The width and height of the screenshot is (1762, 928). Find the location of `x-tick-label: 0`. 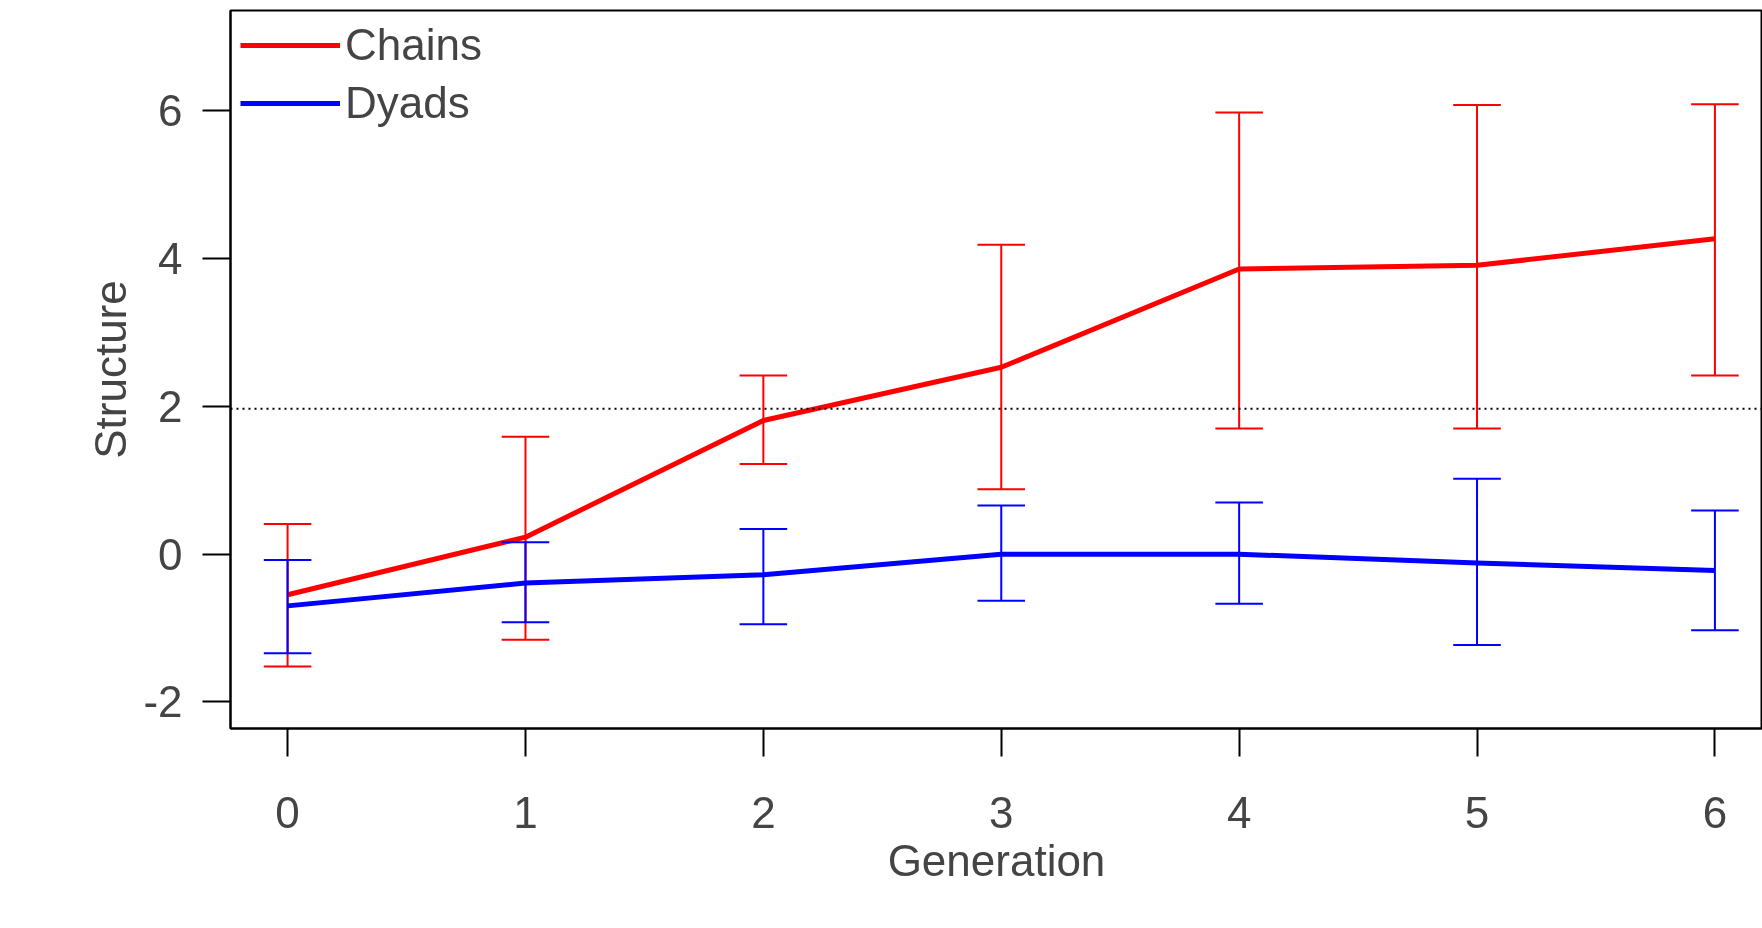

x-tick-label: 0 is located at coordinates (287, 812).